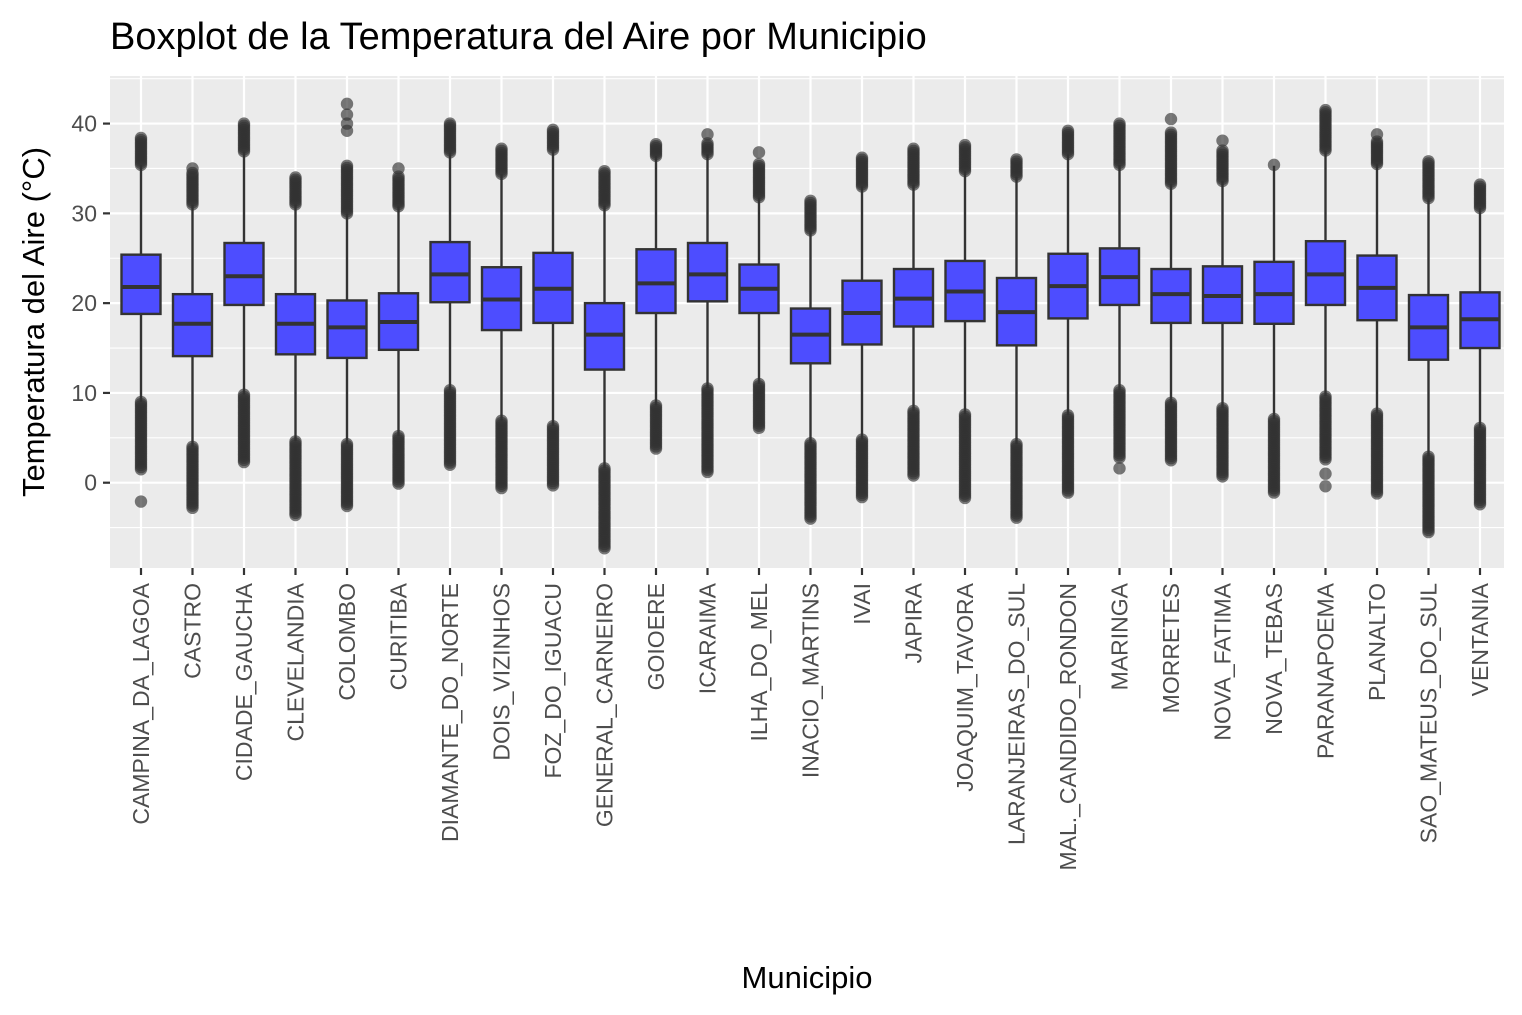 This screenshot has height=1015, width=1522. What do you see at coordinates (1377, 642) in the screenshot?
I see `x-tick-label: PLANALTO` at bounding box center [1377, 642].